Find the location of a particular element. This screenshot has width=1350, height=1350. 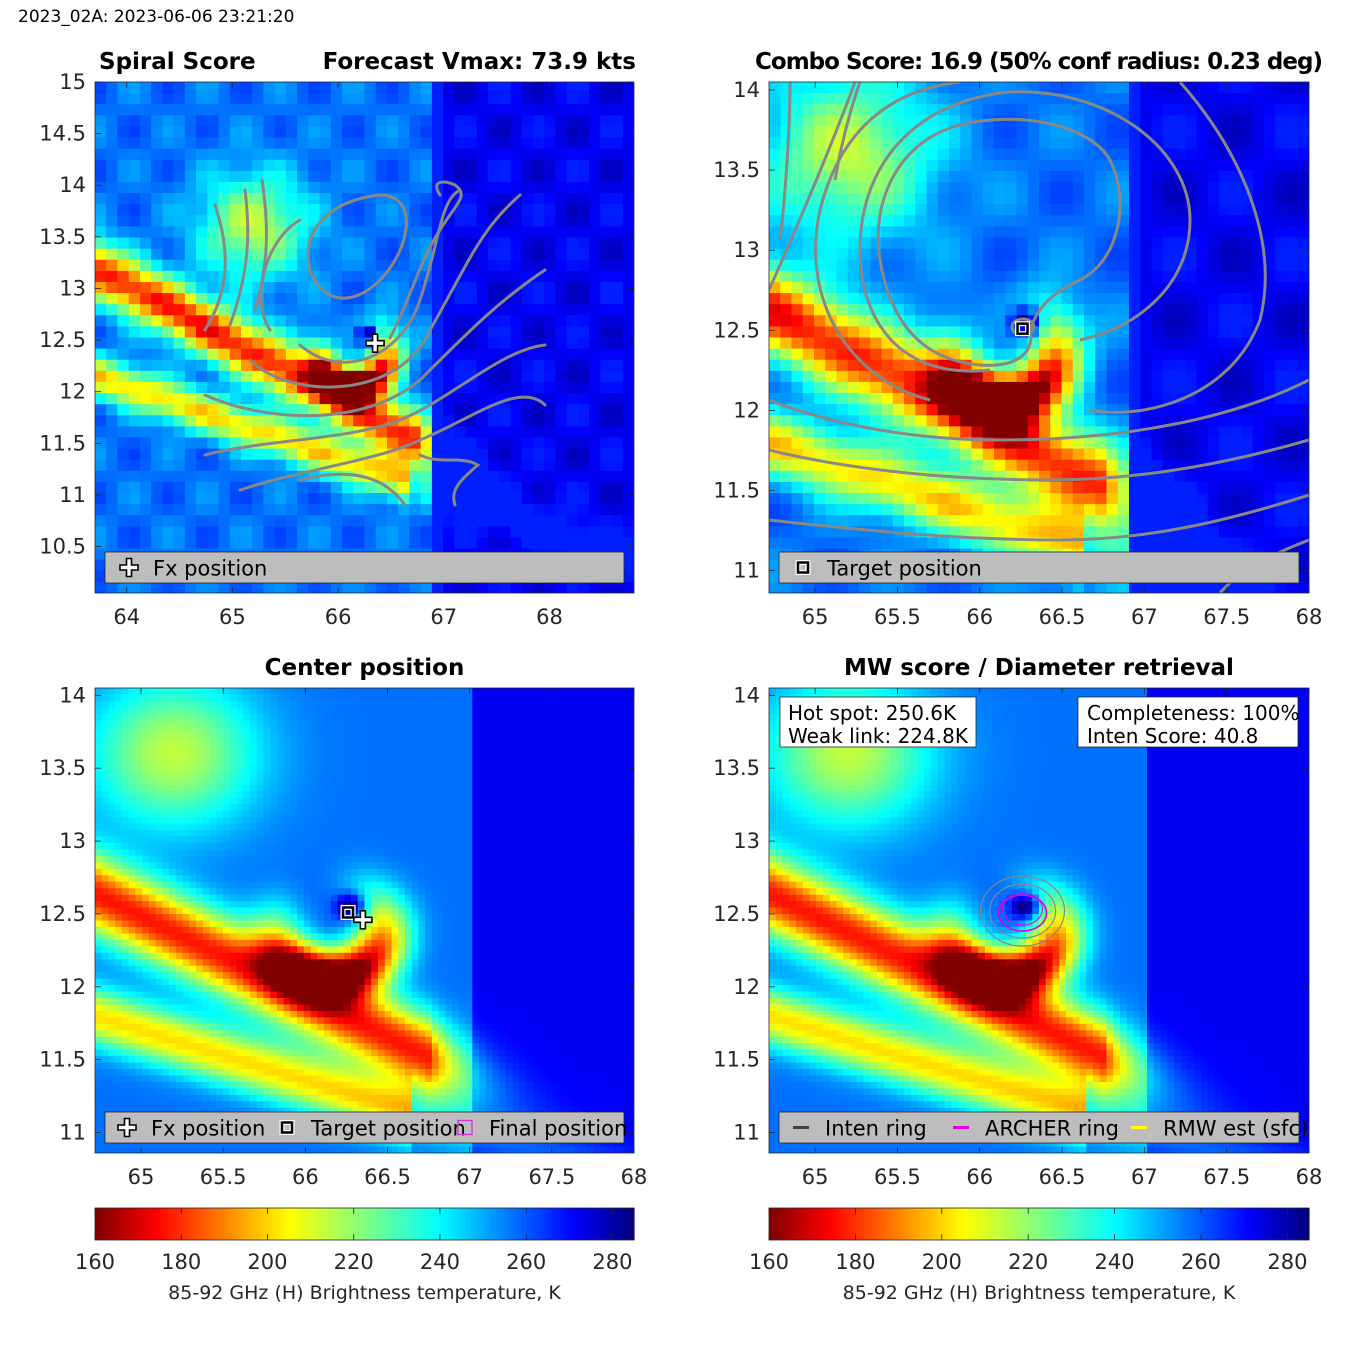

contour-line is located at coordinates (375, 343).